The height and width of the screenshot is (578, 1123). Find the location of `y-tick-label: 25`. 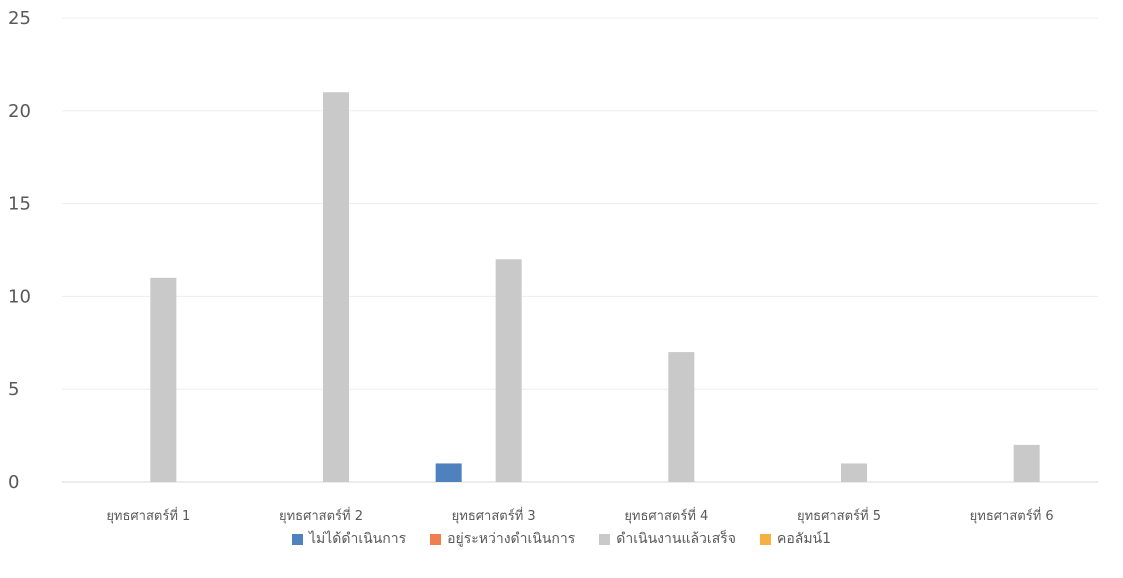

y-tick-label: 25 is located at coordinates (19, 18).